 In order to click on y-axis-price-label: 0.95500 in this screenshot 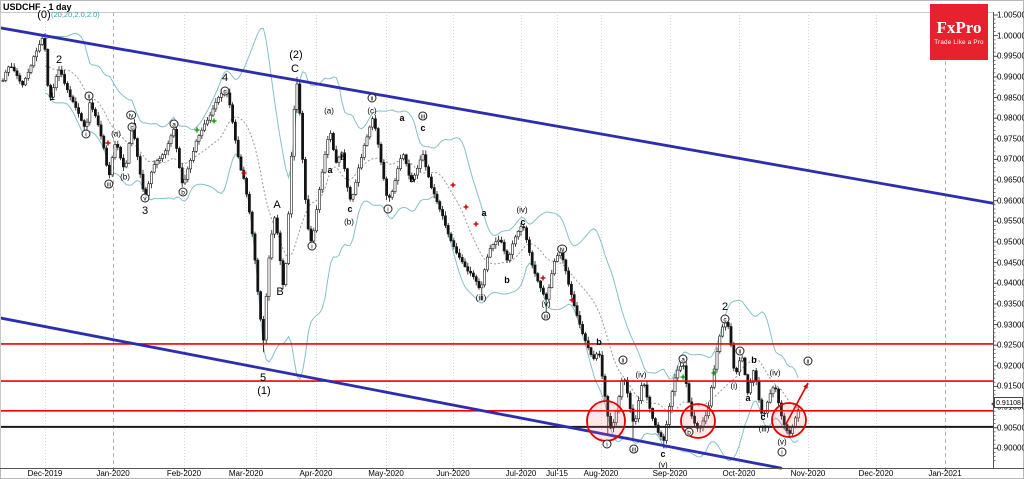, I will do `click(1010, 221)`.